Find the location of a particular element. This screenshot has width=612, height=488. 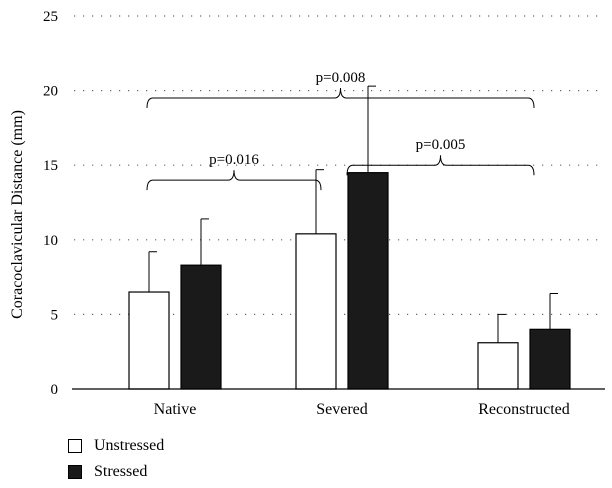

p-value-label-0: p=0.016 is located at coordinates (234, 160).